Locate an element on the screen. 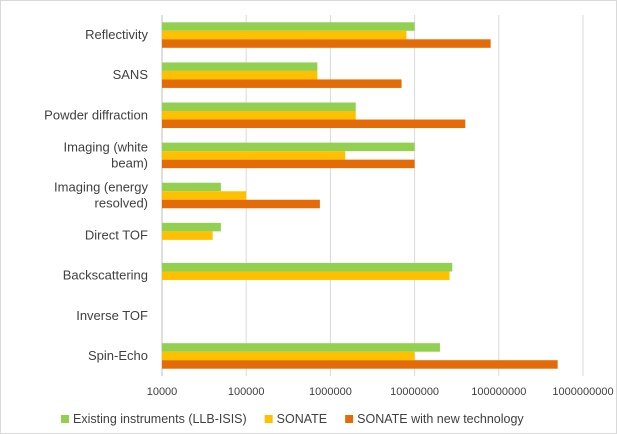 The width and height of the screenshot is (617, 434). category-label: Inverse TOF is located at coordinates (112, 315).